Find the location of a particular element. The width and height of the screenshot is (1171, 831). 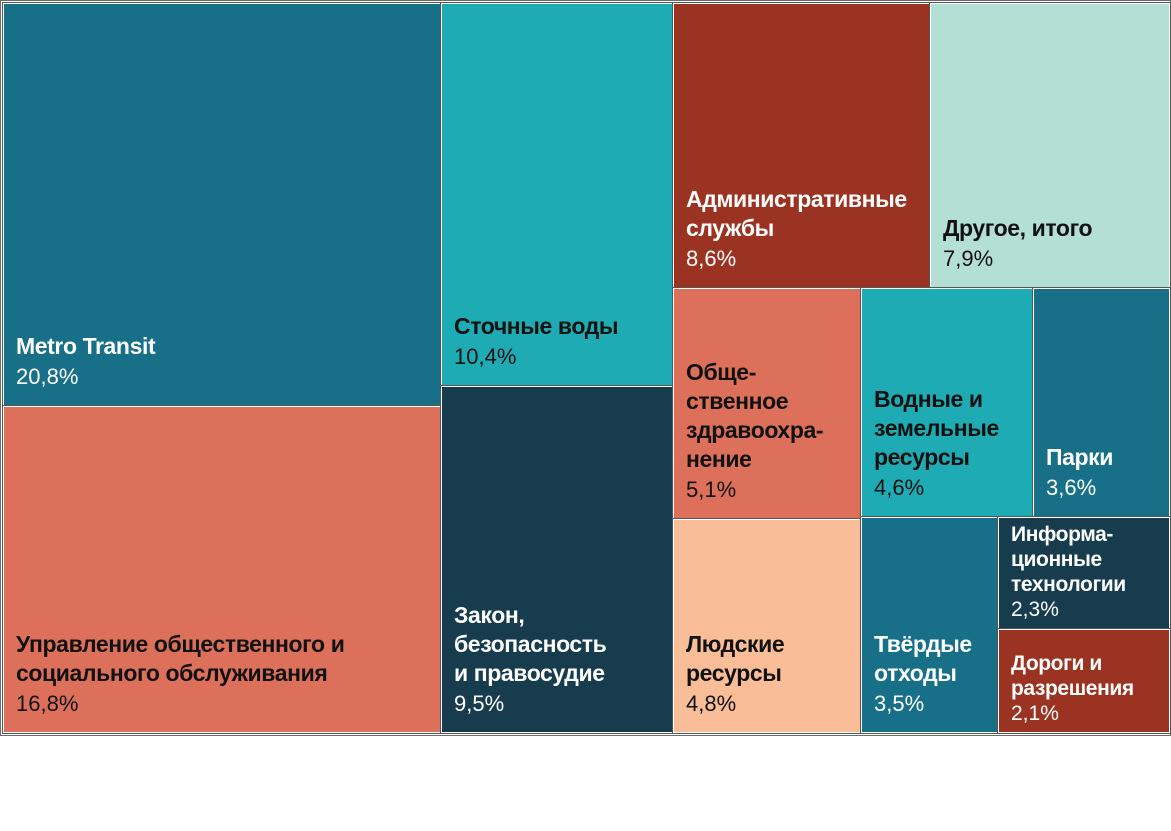

tile-information-technology: Информа- ционные технологии 2,3% is located at coordinates (1084, 573).